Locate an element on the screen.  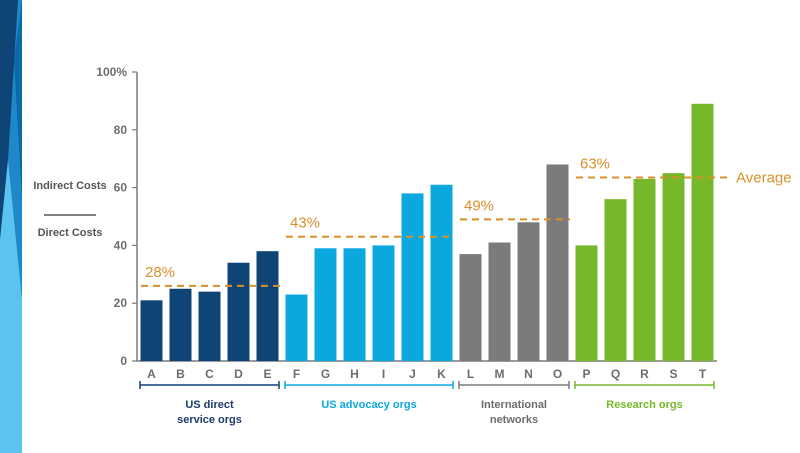
average-value-label: 28% is located at coordinates (160, 272).